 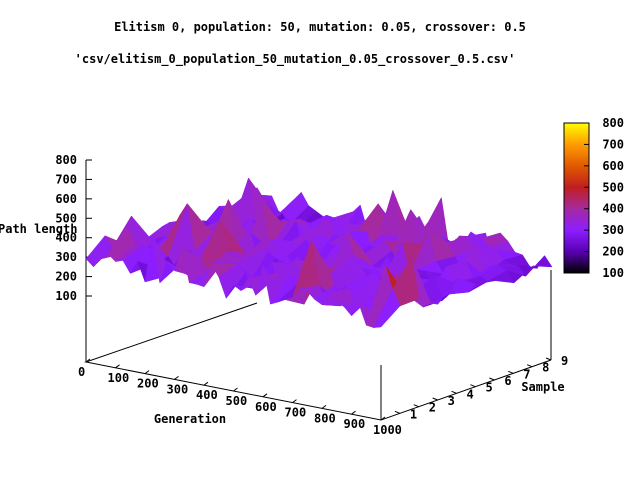 What do you see at coordinates (296, 413) in the screenshot?
I see `x-tick-label: 700` at bounding box center [296, 413].